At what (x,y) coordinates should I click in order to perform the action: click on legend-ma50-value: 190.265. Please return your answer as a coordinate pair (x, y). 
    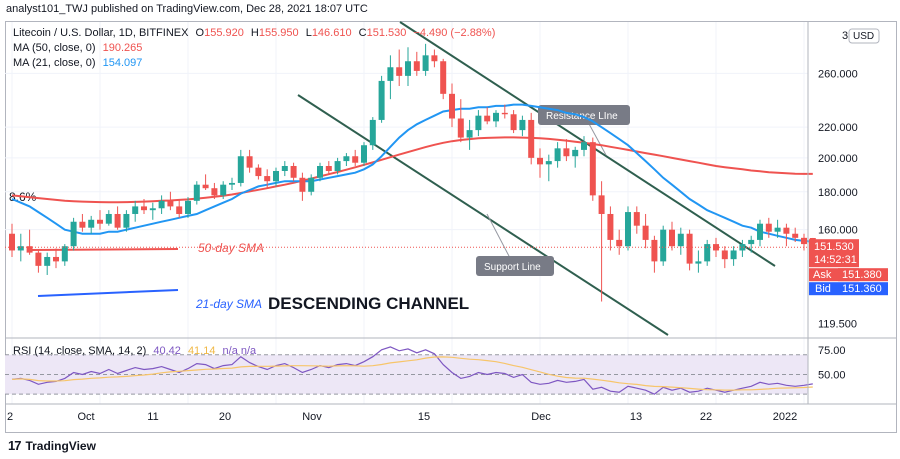
    Looking at the image, I should click on (122, 48).